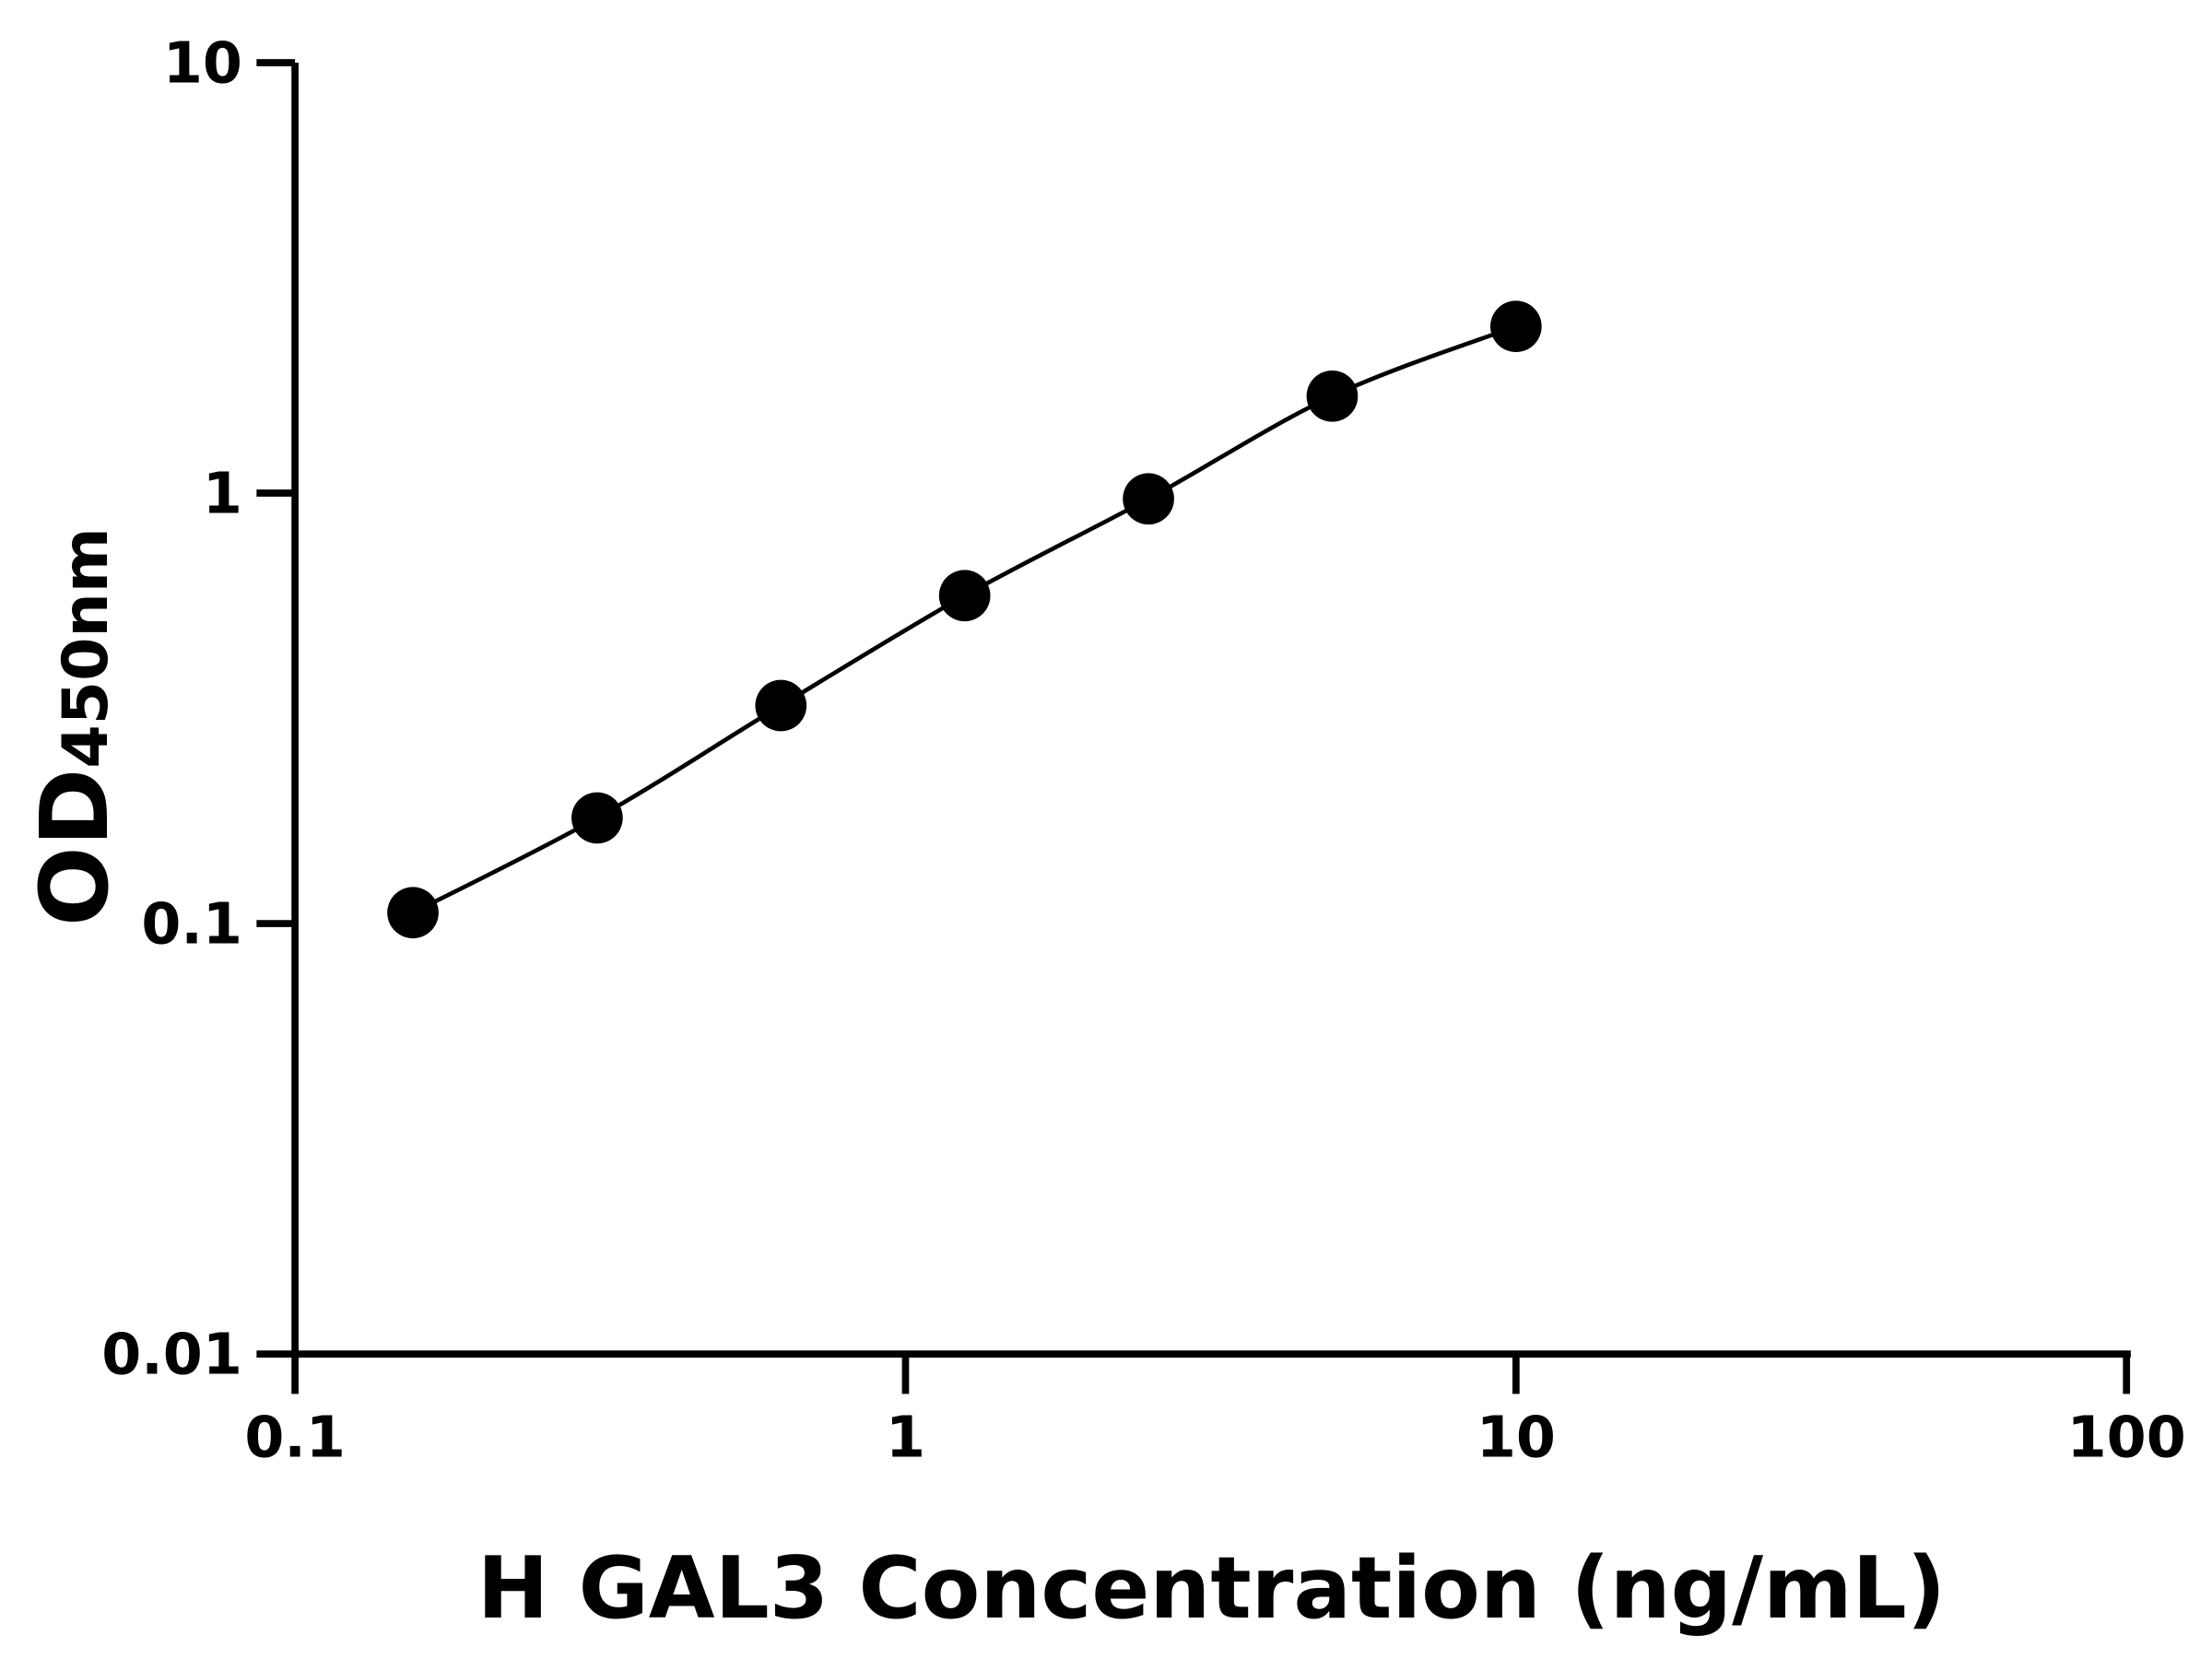 The image size is (2212, 1659). What do you see at coordinates (191, 924) in the screenshot?
I see `y-tick-label: 0.1` at bounding box center [191, 924].